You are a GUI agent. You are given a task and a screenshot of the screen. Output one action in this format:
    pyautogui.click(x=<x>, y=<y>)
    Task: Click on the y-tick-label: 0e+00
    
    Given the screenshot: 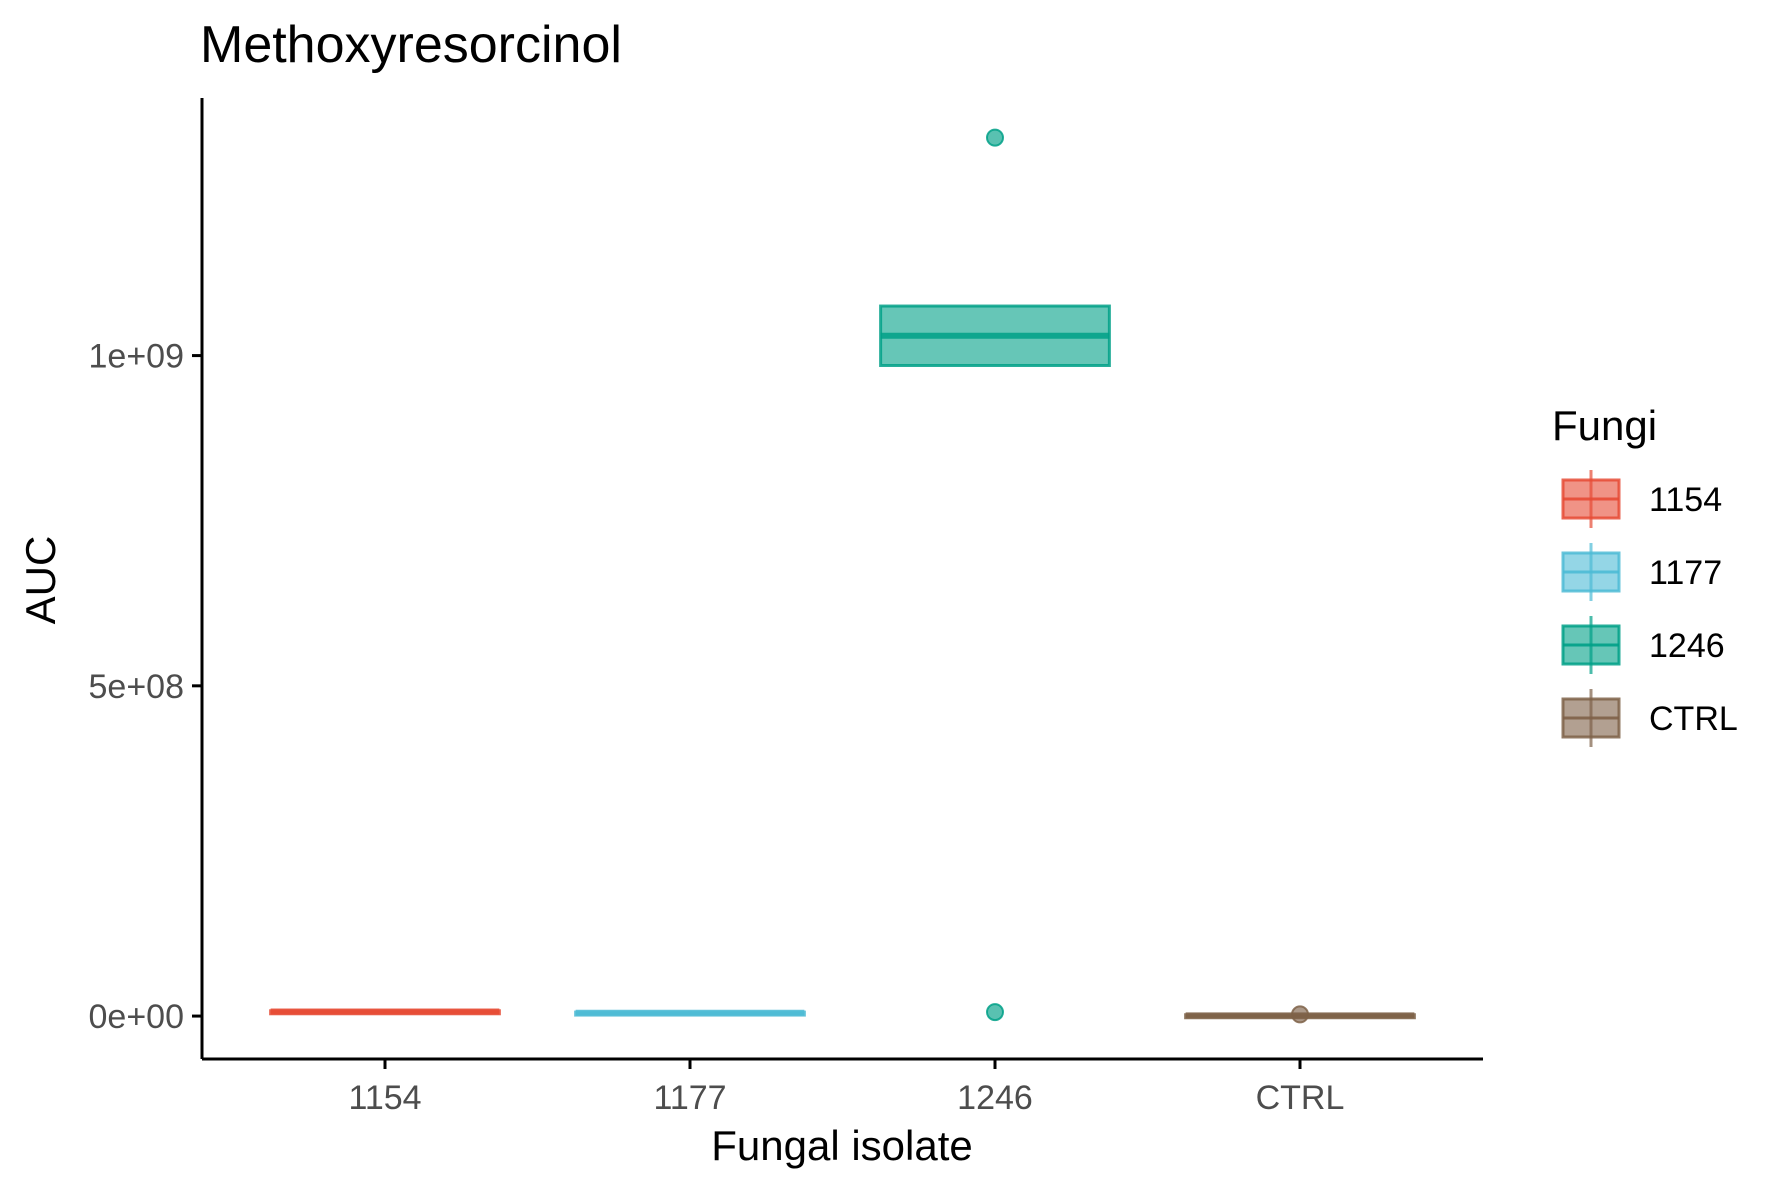 What is the action you would take?
    pyautogui.click(x=137, y=1017)
    